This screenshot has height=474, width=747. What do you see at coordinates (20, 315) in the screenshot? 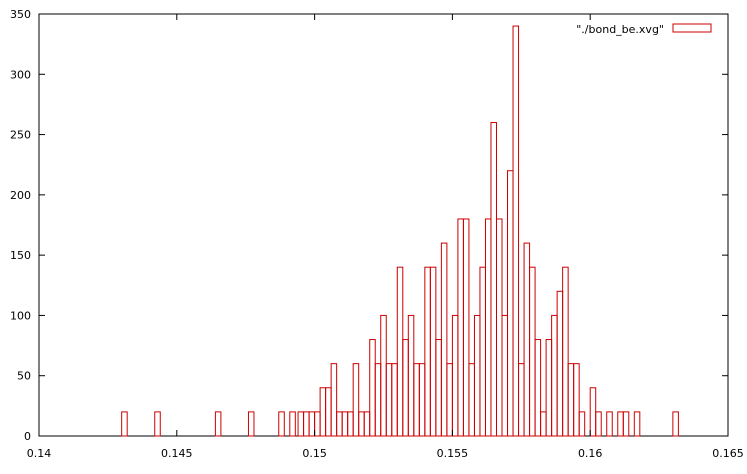
I see `y-tick-label: 100` at bounding box center [20, 315].